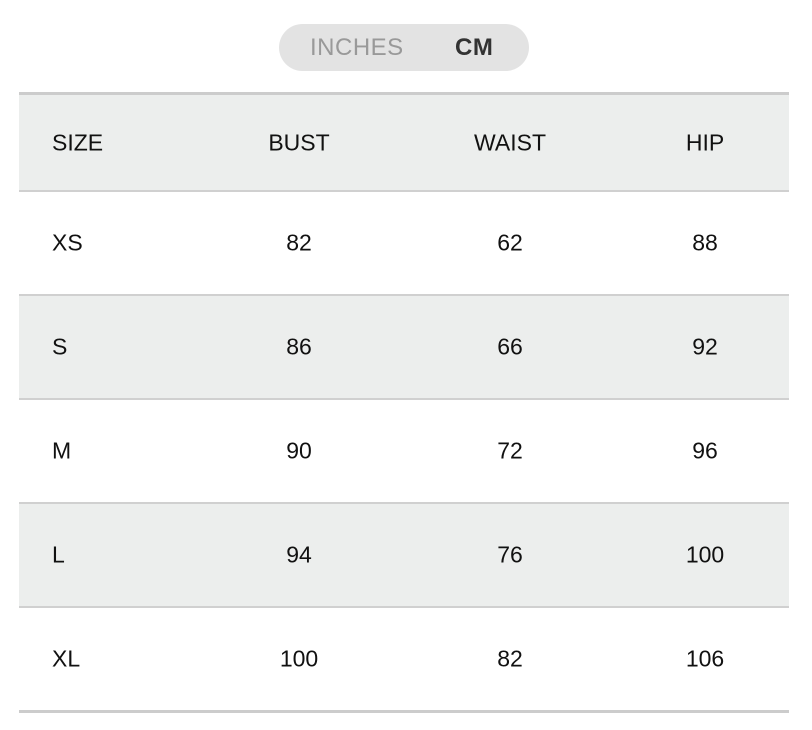 The height and width of the screenshot is (730, 812). Describe the element at coordinates (404, 556) in the screenshot. I see `table-row: L 94 76 100` at that location.